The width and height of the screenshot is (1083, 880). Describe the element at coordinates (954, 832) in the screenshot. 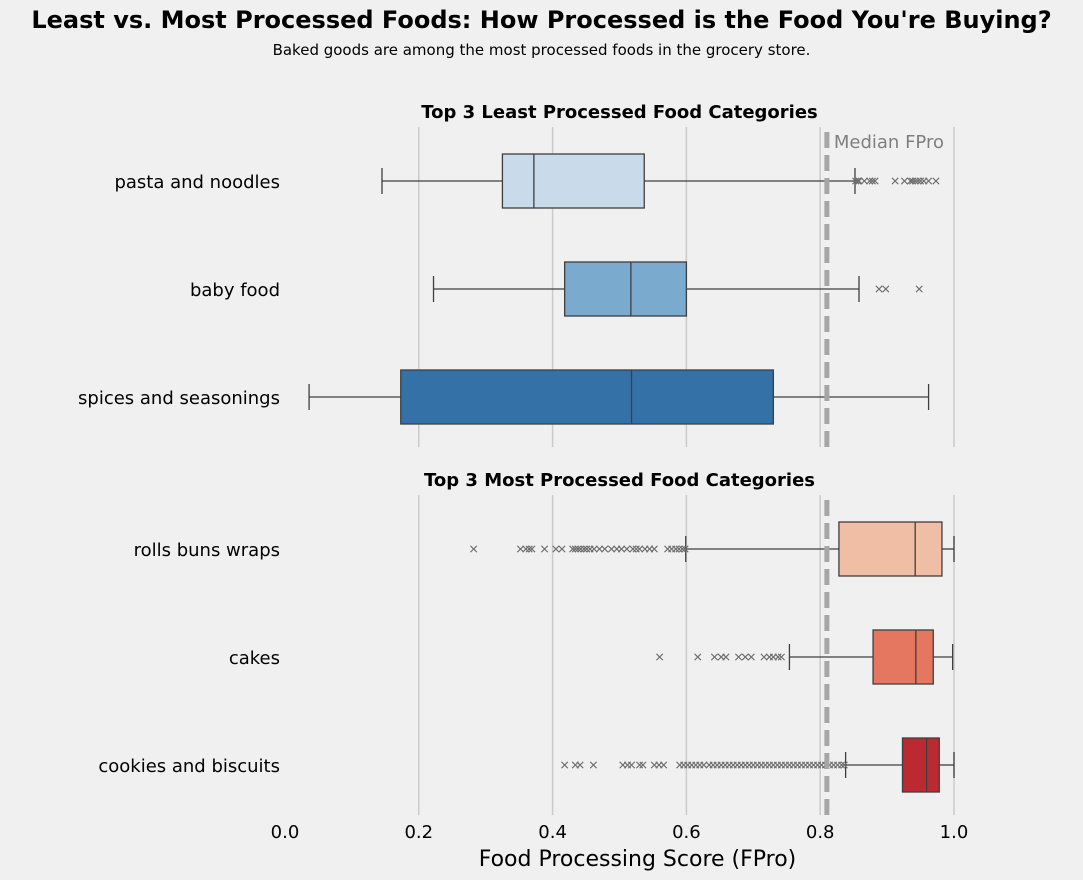

I see `x-tick-label: 1.0` at that location.